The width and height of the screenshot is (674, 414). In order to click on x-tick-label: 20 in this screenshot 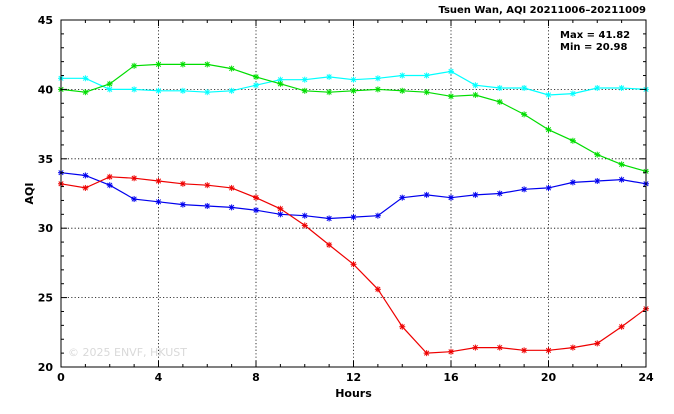, I will do `click(549, 377)`.